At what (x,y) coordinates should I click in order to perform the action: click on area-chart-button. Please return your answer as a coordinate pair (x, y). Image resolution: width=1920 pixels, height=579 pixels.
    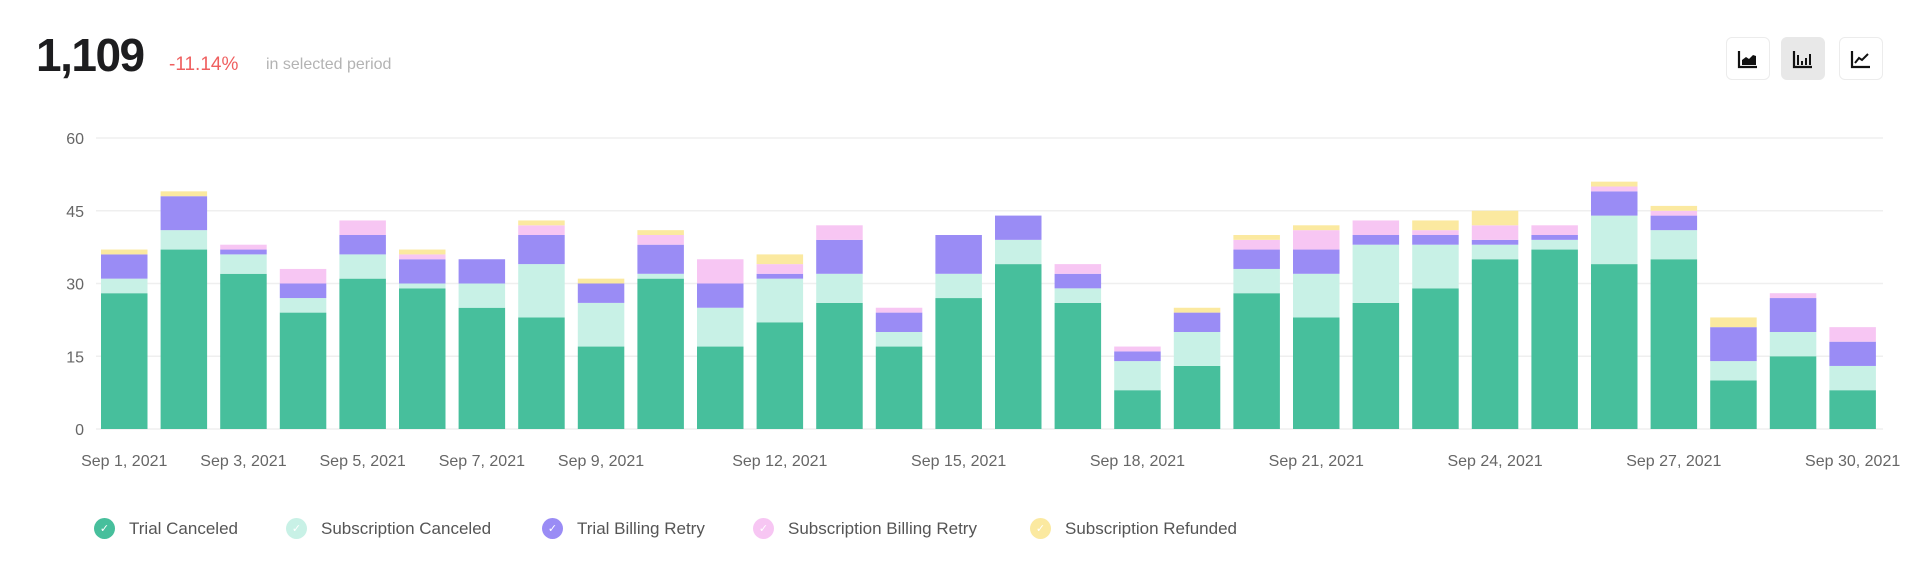
    Looking at the image, I should click on (1748, 58).